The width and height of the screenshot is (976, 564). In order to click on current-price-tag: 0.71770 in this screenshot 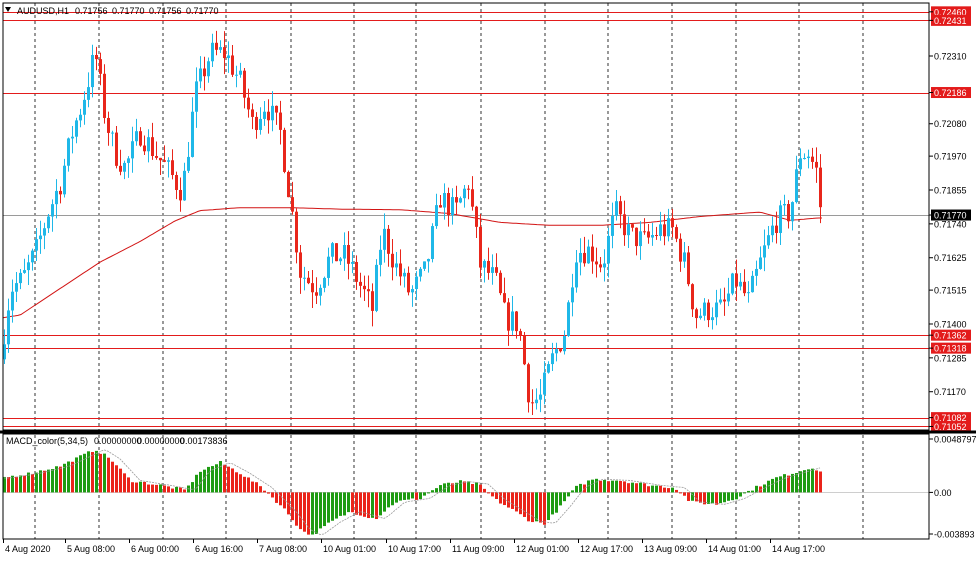, I will do `click(950, 215)`.